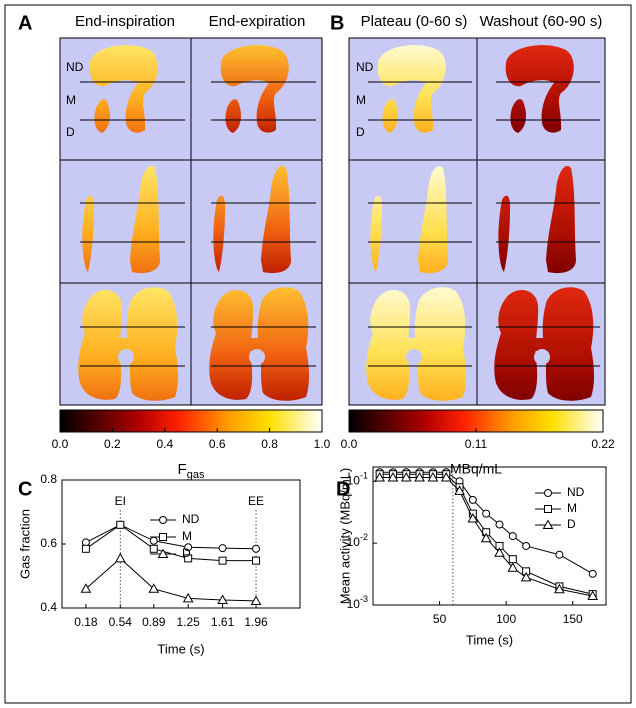 This screenshot has width=636, height=708. Describe the element at coordinates (364, 476) in the screenshot. I see `y-tick-exponent: -1` at that location.